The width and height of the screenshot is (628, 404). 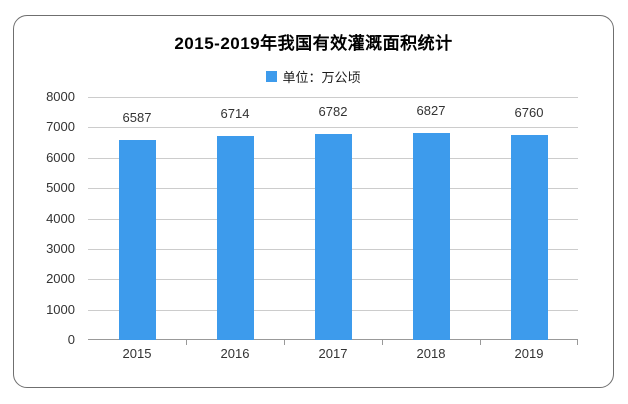 What do you see at coordinates (431, 236) in the screenshot?
I see `bar-2018` at bounding box center [431, 236].